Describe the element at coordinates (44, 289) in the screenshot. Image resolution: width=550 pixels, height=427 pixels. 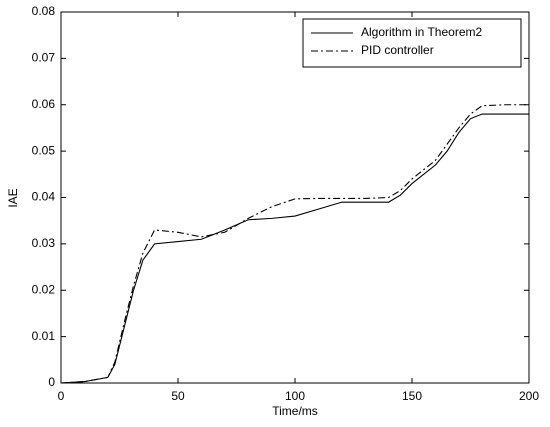
I see `y-tick-label: 0.02` at that location.